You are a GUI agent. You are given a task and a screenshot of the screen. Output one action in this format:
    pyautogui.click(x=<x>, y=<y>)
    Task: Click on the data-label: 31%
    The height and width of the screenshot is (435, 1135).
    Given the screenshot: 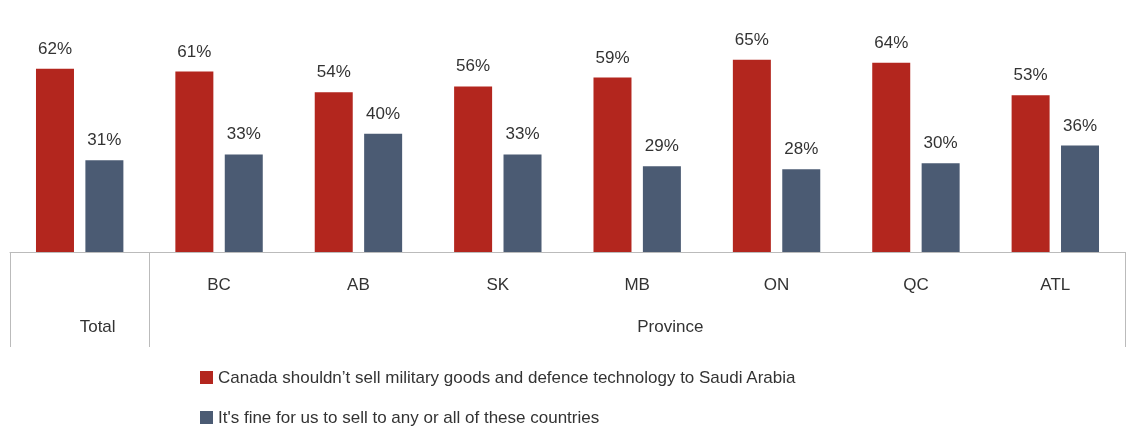 What is the action you would take?
    pyautogui.click(x=104, y=140)
    